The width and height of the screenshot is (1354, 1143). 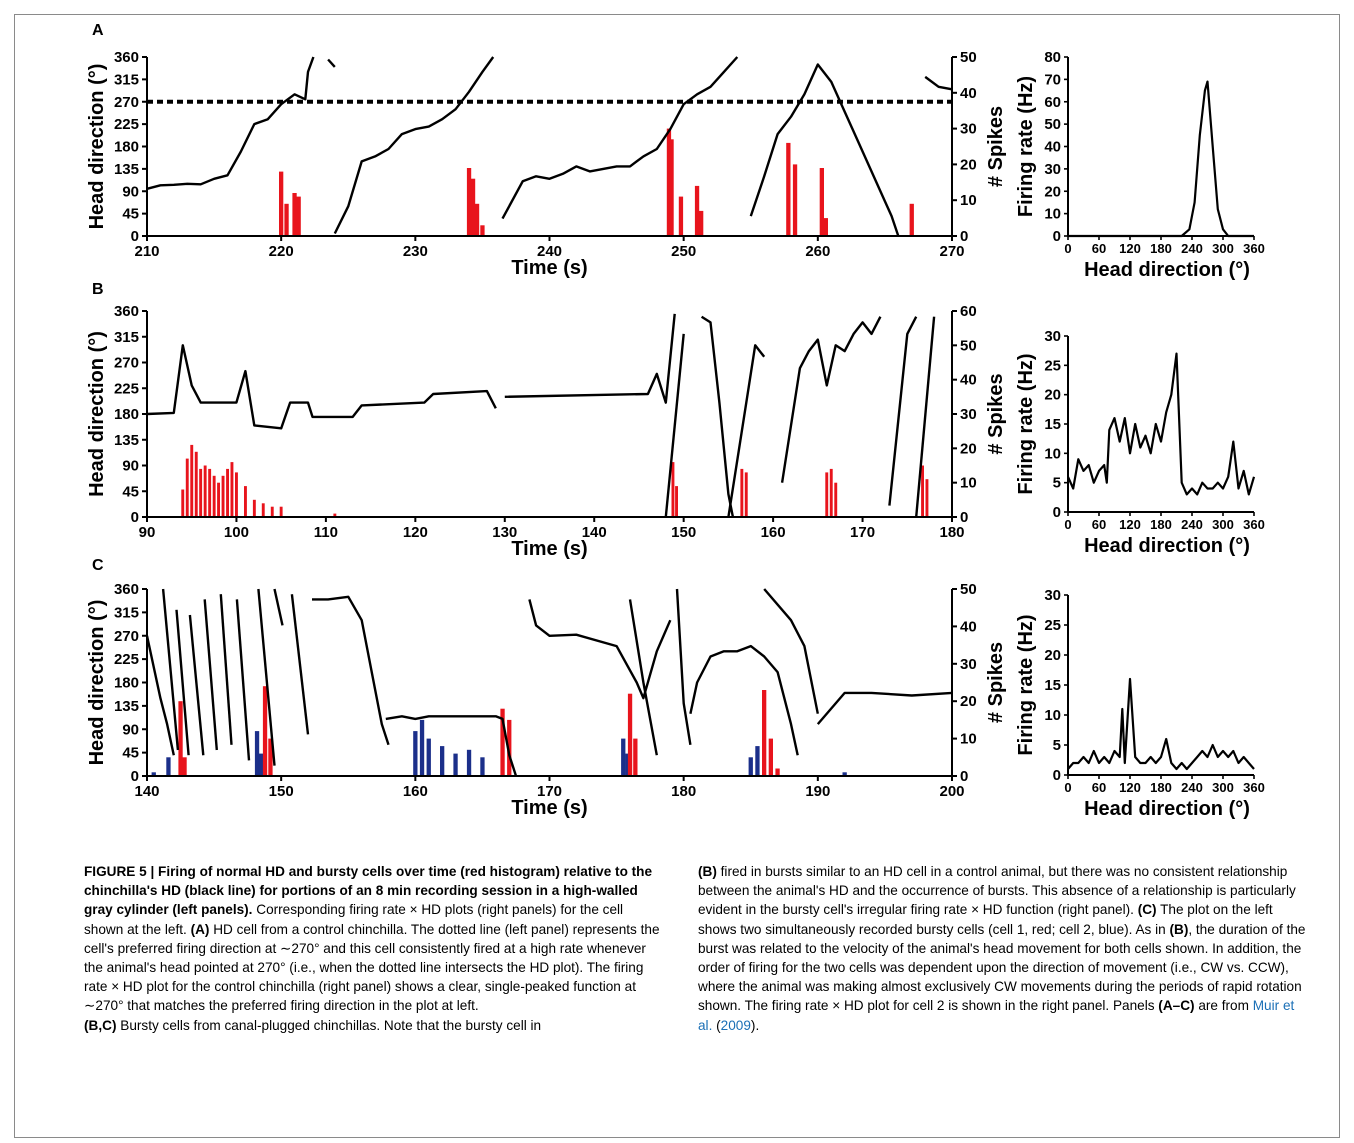 What do you see at coordinates (130, 191) in the screenshot?
I see `y-tick-label: 90` at bounding box center [130, 191].